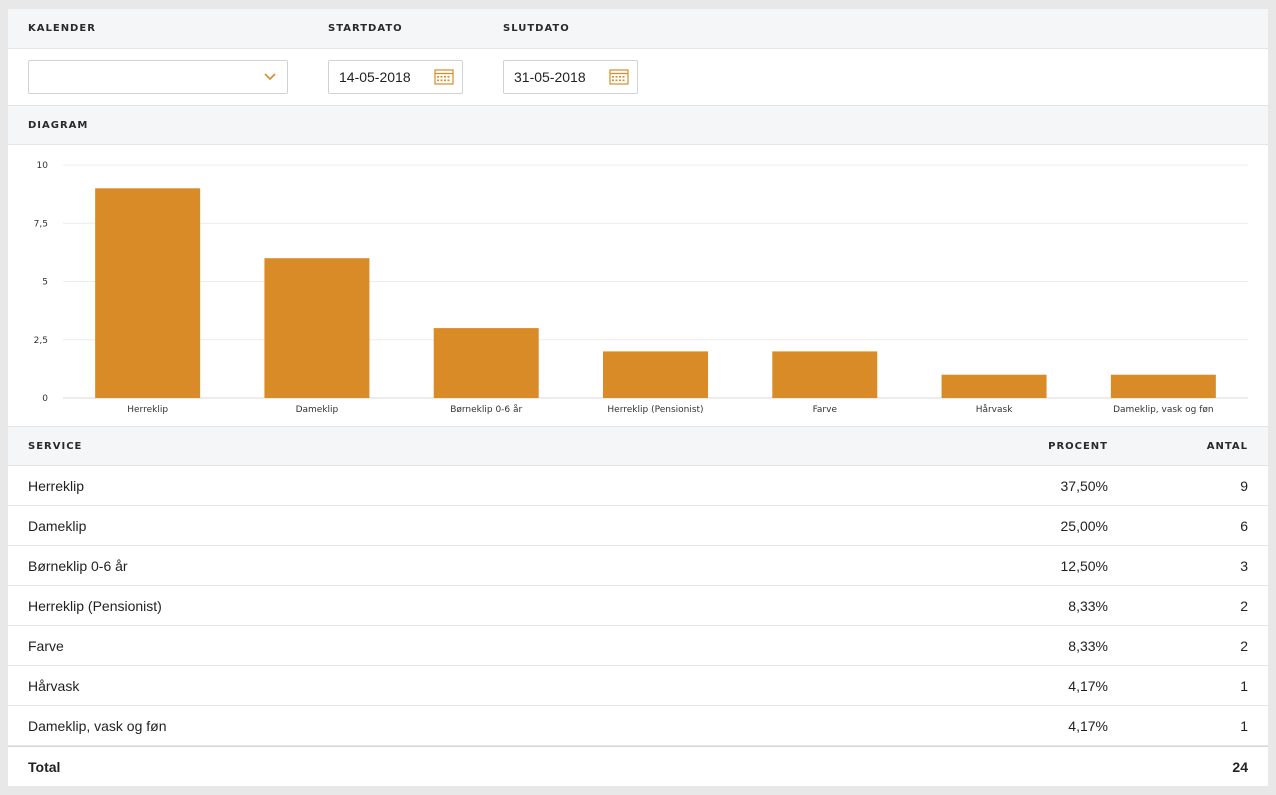 This screenshot has width=1276, height=795. I want to click on column-header-service: SERVICE, so click(55, 446).